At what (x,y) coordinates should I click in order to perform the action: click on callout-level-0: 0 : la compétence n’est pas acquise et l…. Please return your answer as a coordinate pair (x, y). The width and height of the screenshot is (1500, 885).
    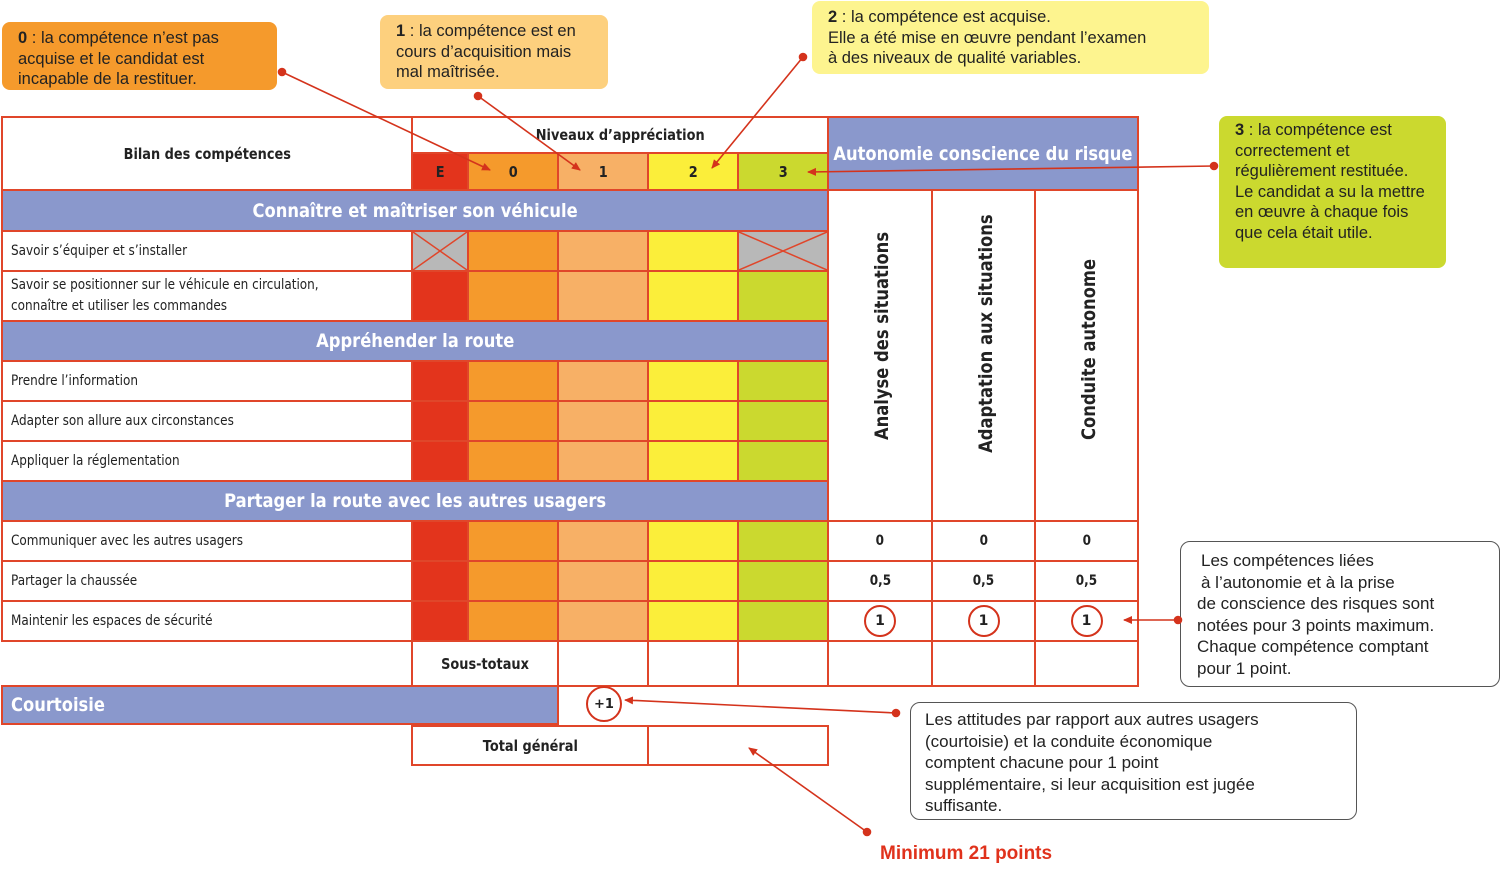
    Looking at the image, I should click on (139, 56).